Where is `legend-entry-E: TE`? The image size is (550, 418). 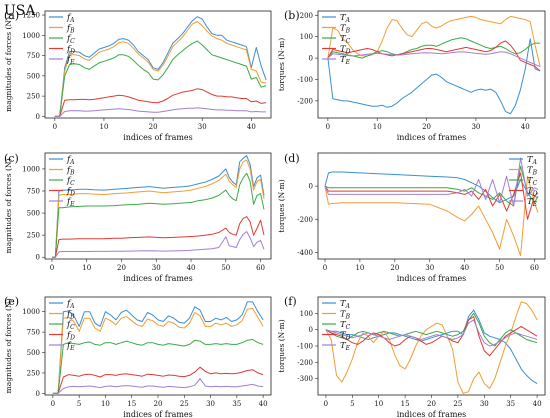 legend-entry-E: TE is located at coordinates (345, 346).